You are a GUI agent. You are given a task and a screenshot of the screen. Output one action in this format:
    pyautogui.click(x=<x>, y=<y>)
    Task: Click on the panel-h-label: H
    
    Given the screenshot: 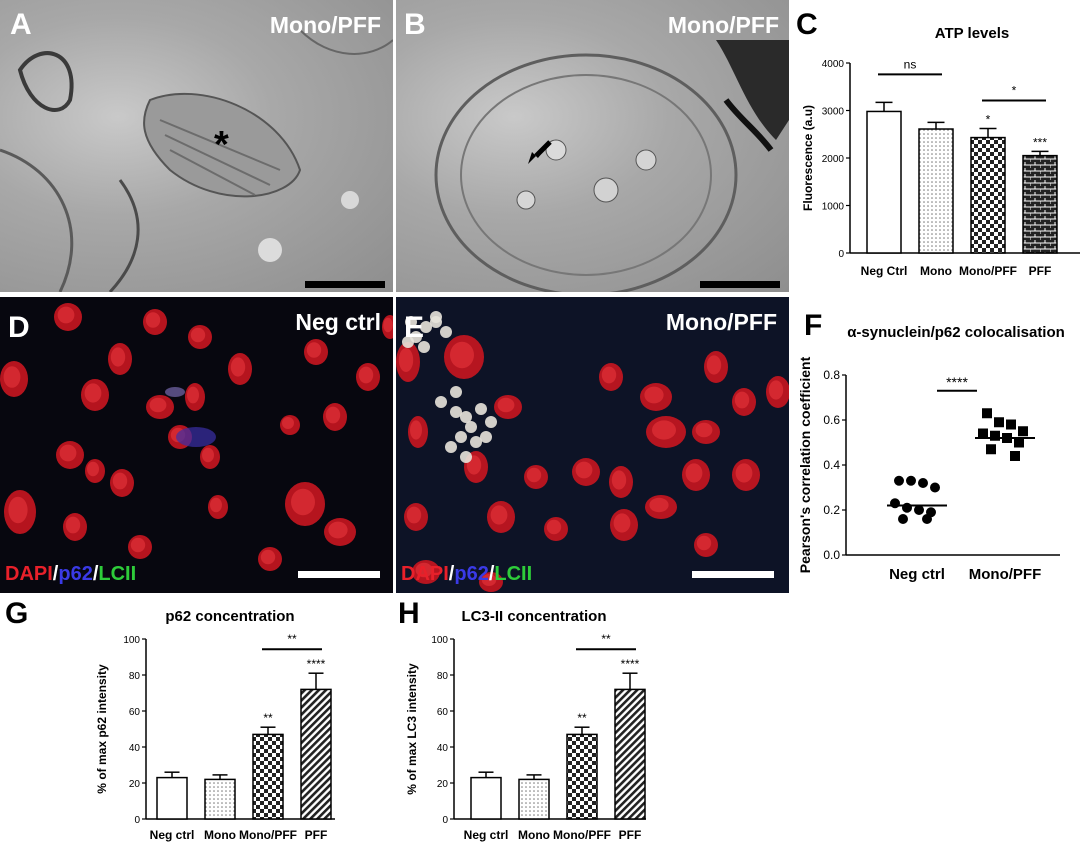 What is the action you would take?
    pyautogui.click(x=409, y=613)
    